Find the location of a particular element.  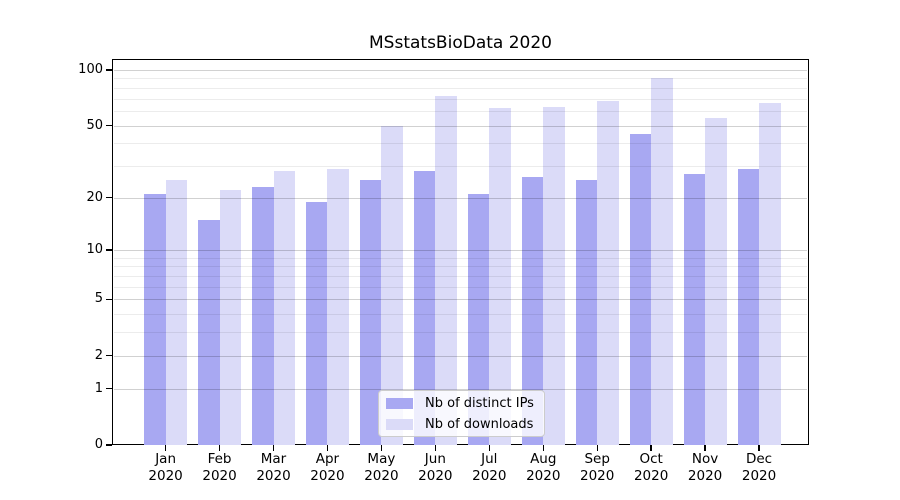

chart-title: MSstatsBioData 2020 is located at coordinates (460, 43).